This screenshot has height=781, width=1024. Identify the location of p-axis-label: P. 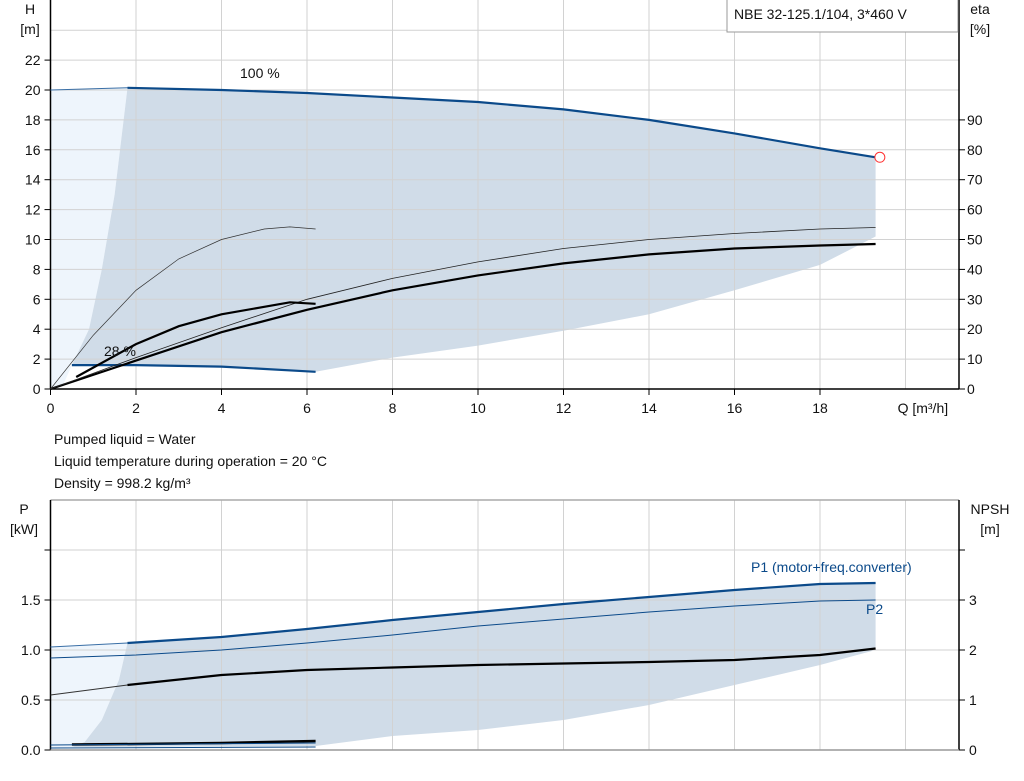
(23, 509).